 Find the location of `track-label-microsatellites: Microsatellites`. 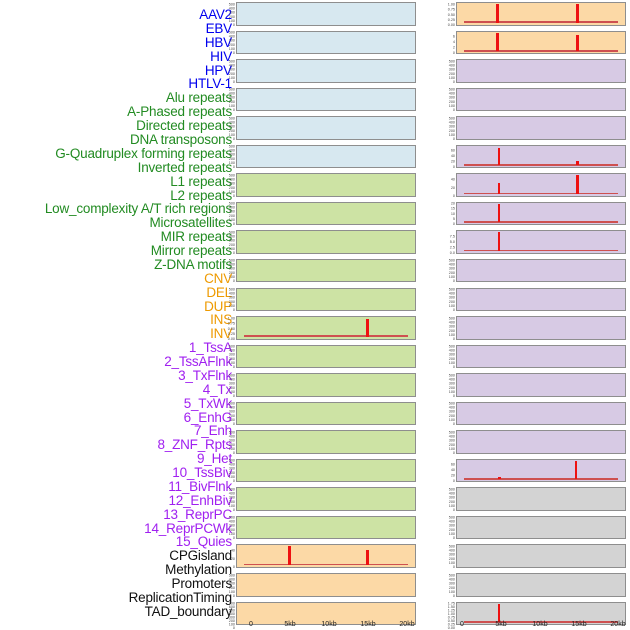

track-label-microsatellites: Microsatellites is located at coordinates (190, 223).